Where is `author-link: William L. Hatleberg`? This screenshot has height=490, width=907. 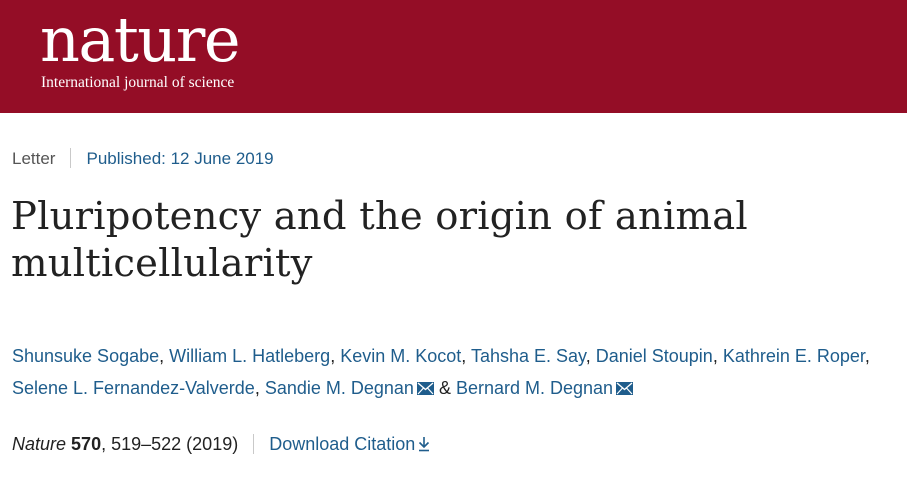
author-link: William L. Hatleberg is located at coordinates (250, 356).